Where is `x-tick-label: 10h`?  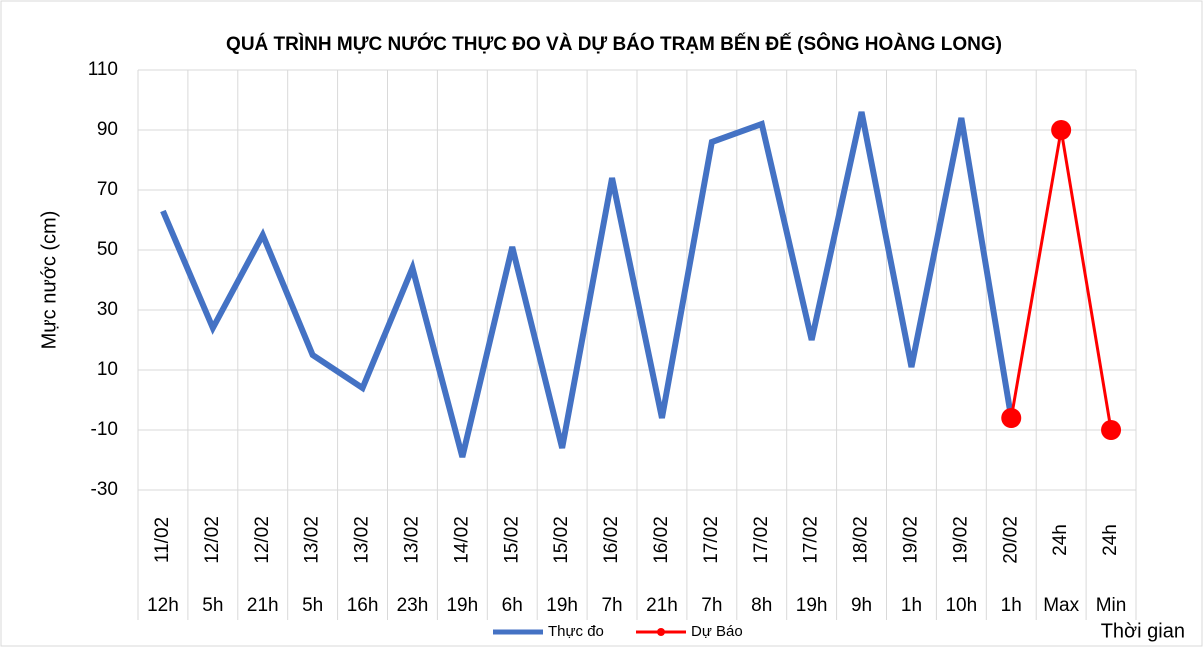 x-tick-label: 10h is located at coordinates (961, 605).